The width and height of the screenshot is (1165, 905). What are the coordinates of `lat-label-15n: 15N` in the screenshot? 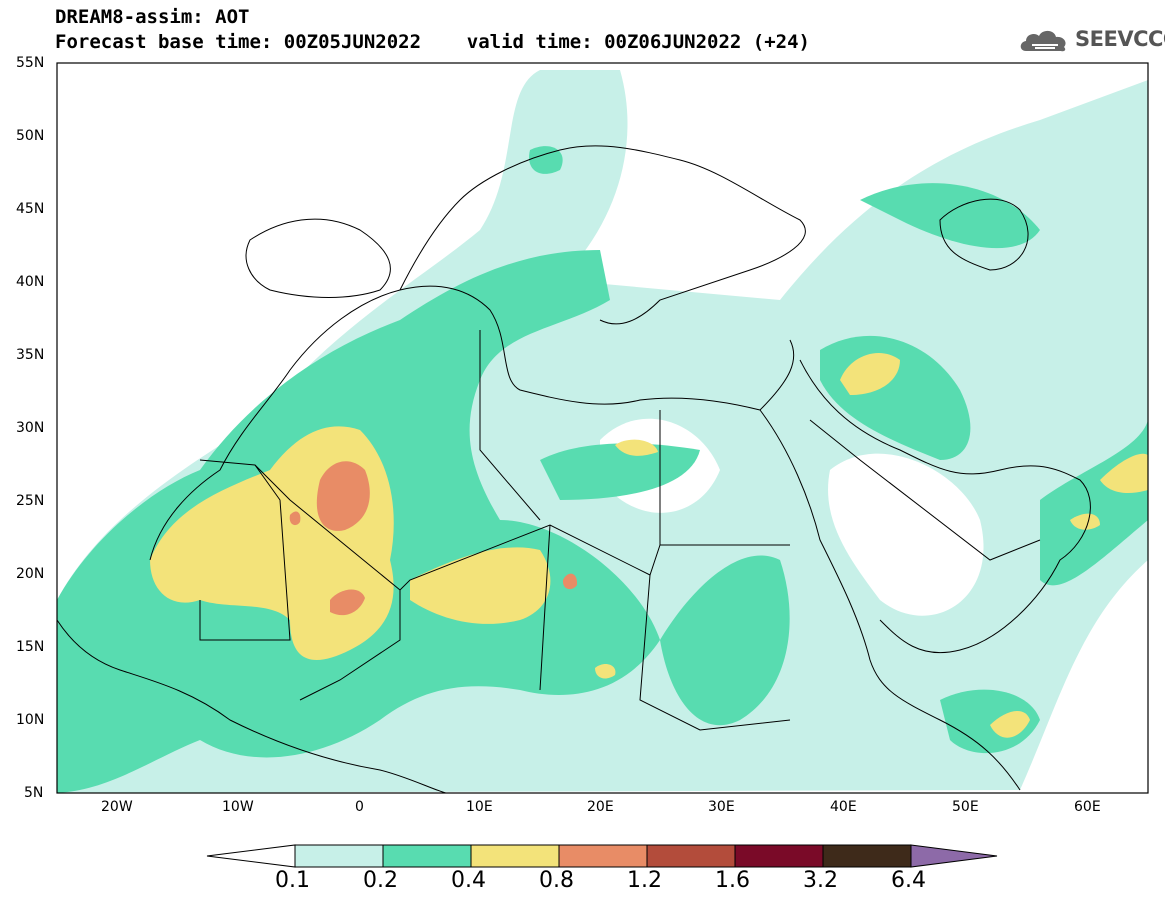 It's located at (30, 647).